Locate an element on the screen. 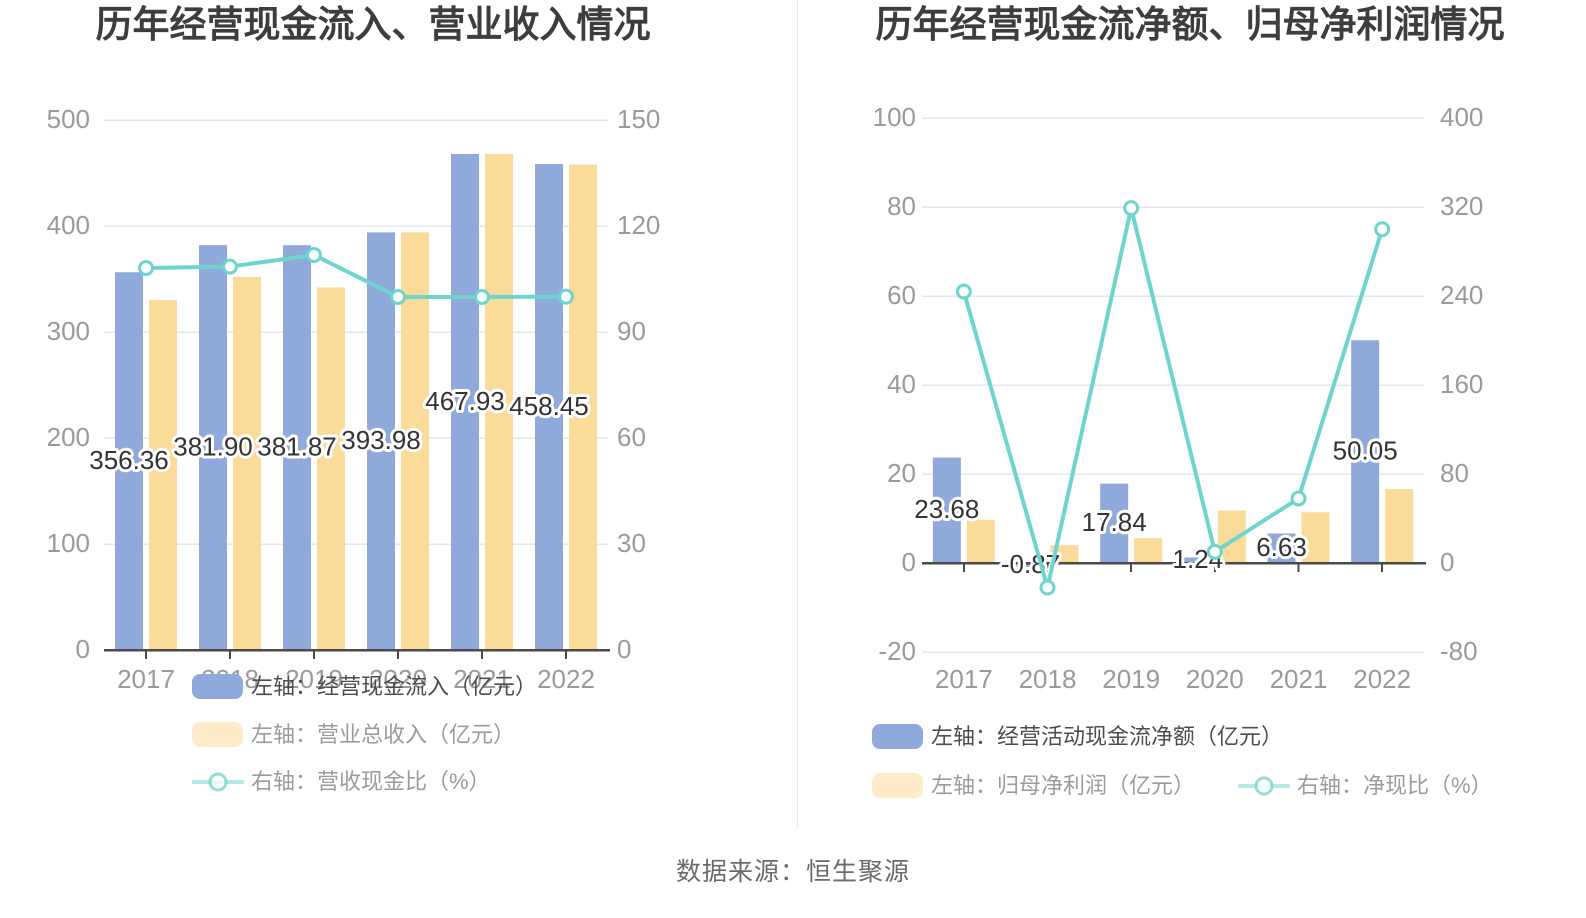 This screenshot has height=918, width=1586. legend-item: 左轴：经营现金流入（亿元） is located at coordinates (364, 686).